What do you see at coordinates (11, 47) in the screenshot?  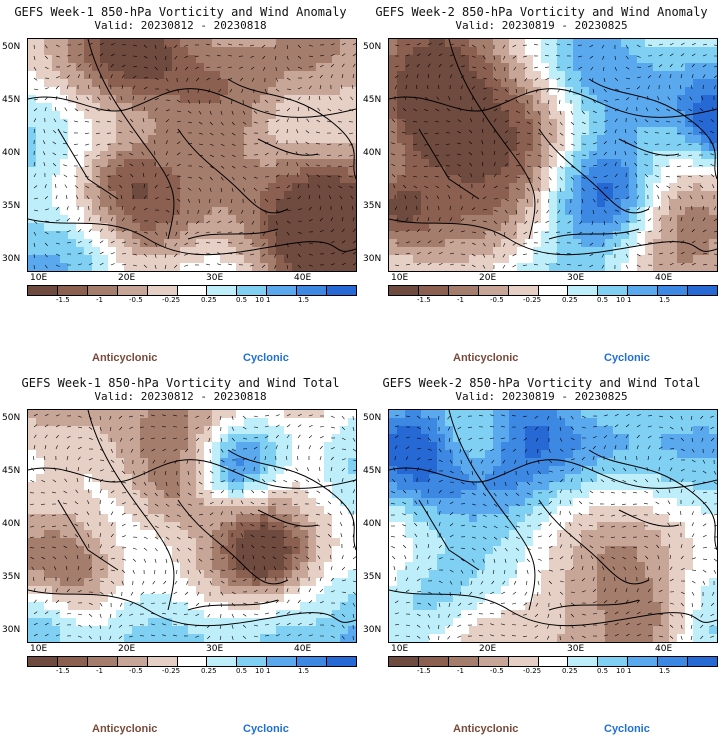 I see `lat-label: 50N` at bounding box center [11, 47].